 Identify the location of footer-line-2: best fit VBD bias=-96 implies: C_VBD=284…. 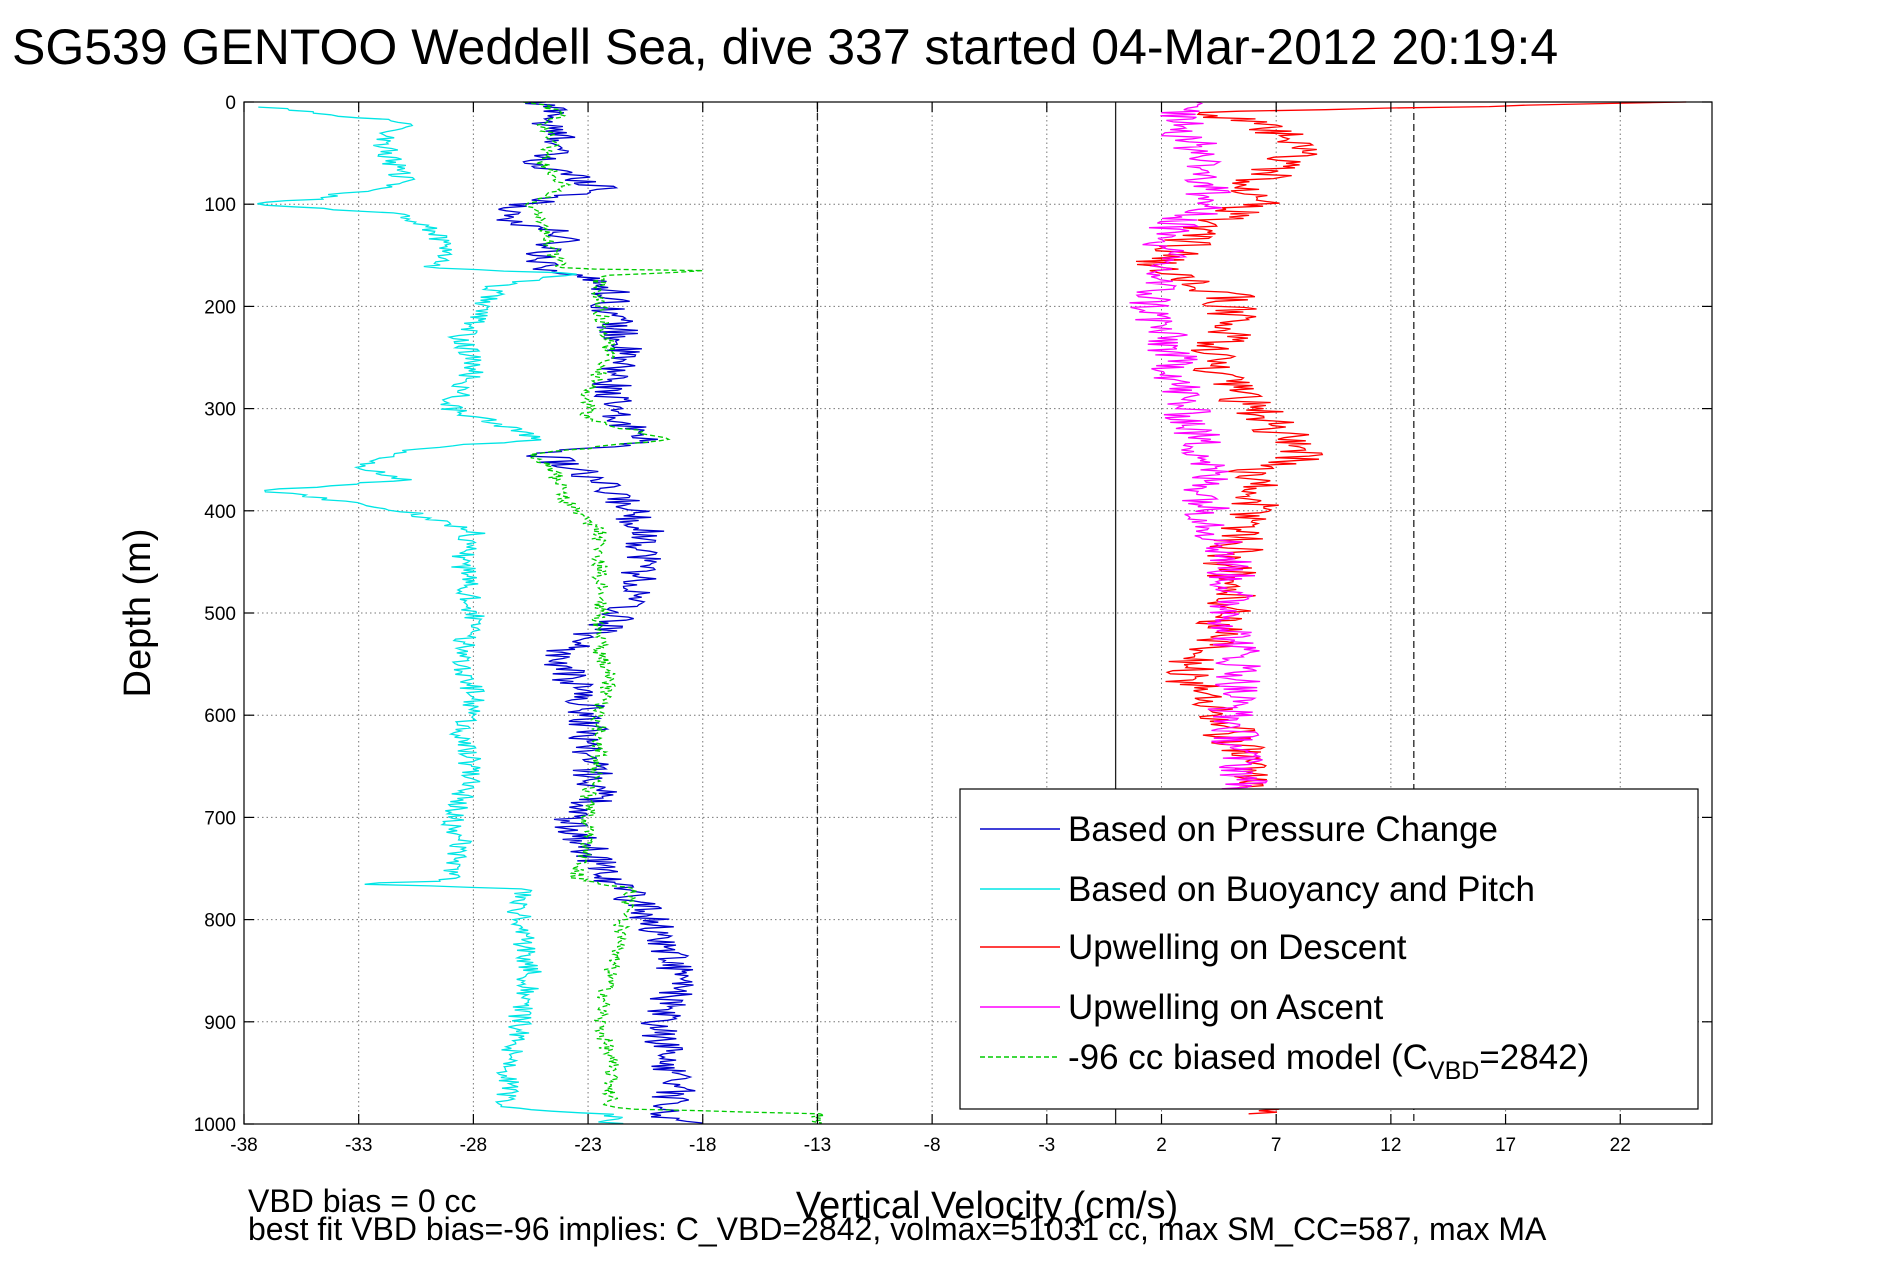
(897, 1229).